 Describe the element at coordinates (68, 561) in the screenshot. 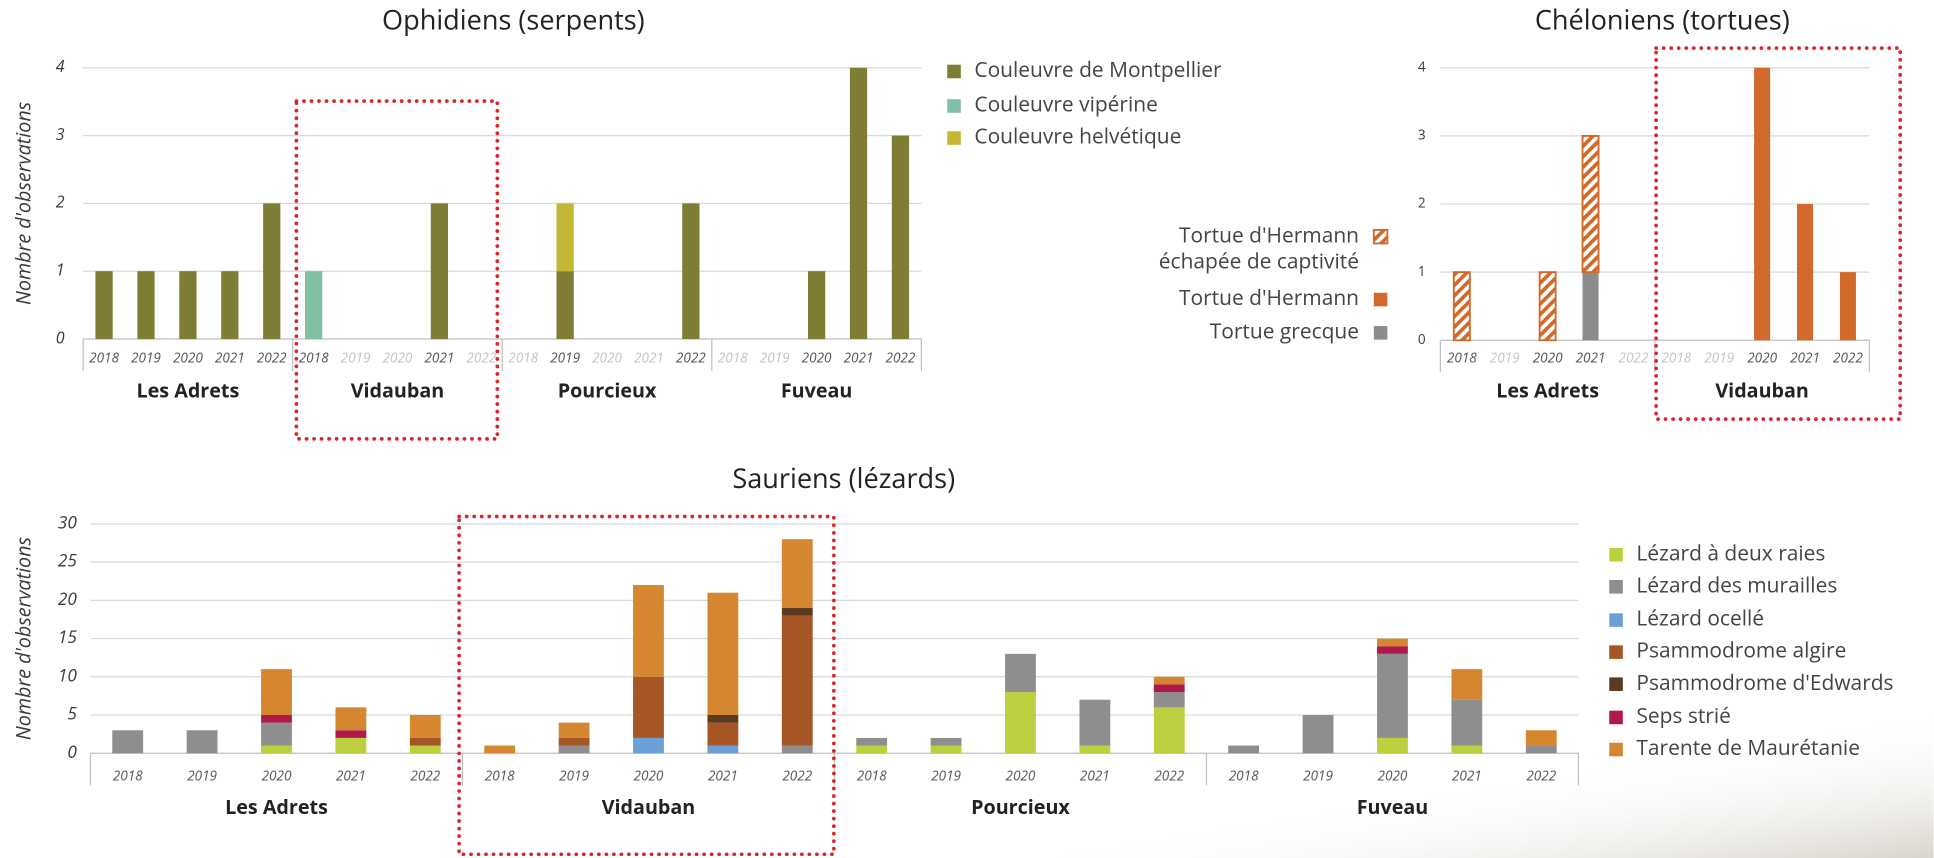

I see `y-tick-label: 25` at that location.